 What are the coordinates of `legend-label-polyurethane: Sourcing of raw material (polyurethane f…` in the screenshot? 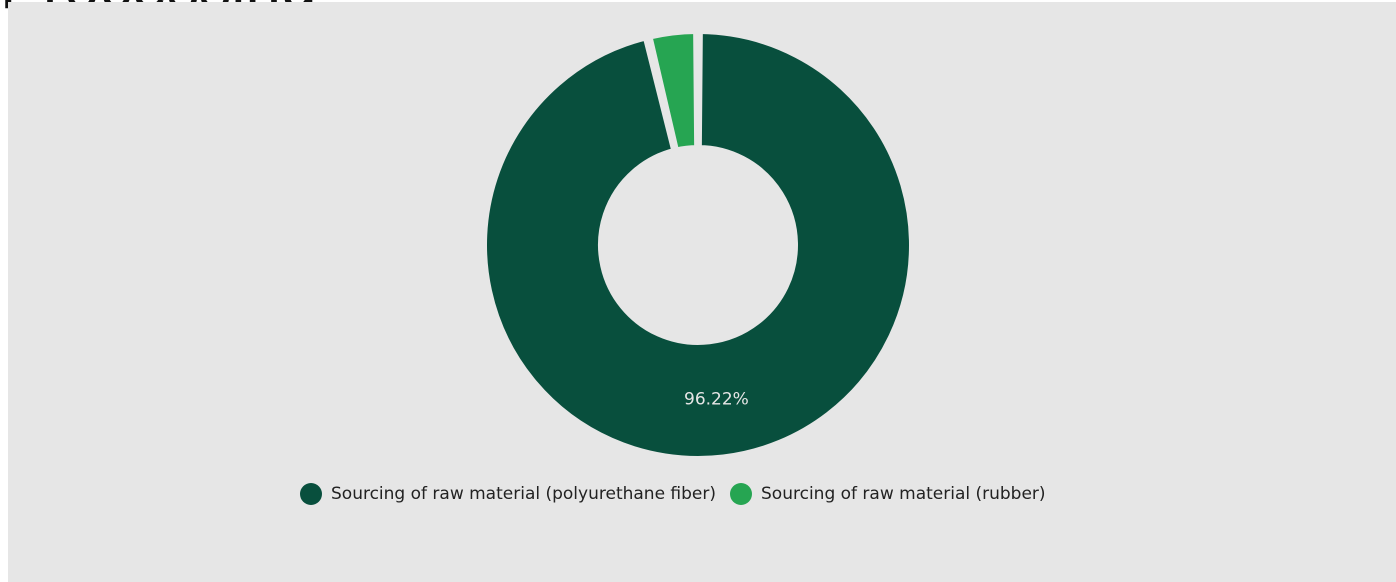 It's located at (524, 494).